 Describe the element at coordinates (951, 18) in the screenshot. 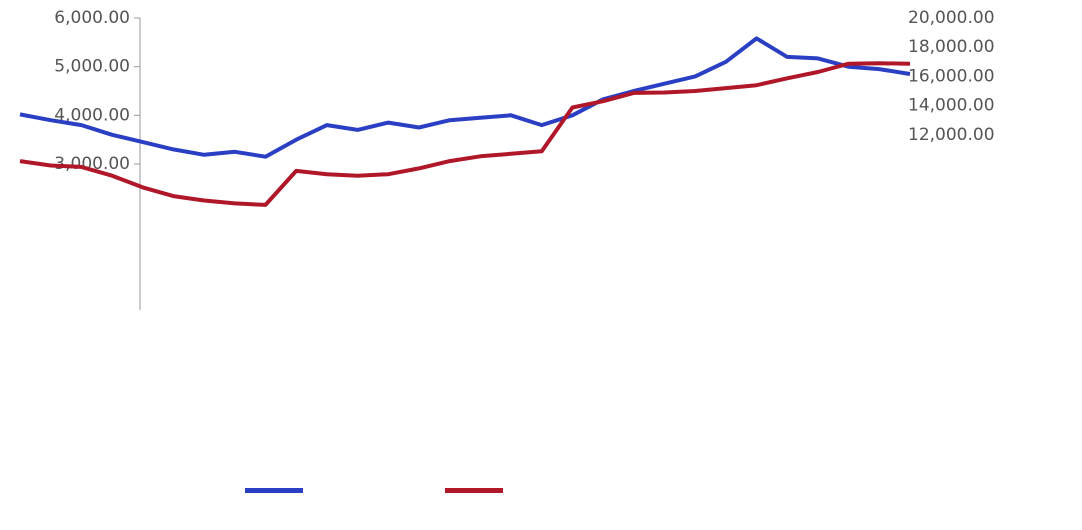

I see `y2-tick-label: 20,000.00` at that location.